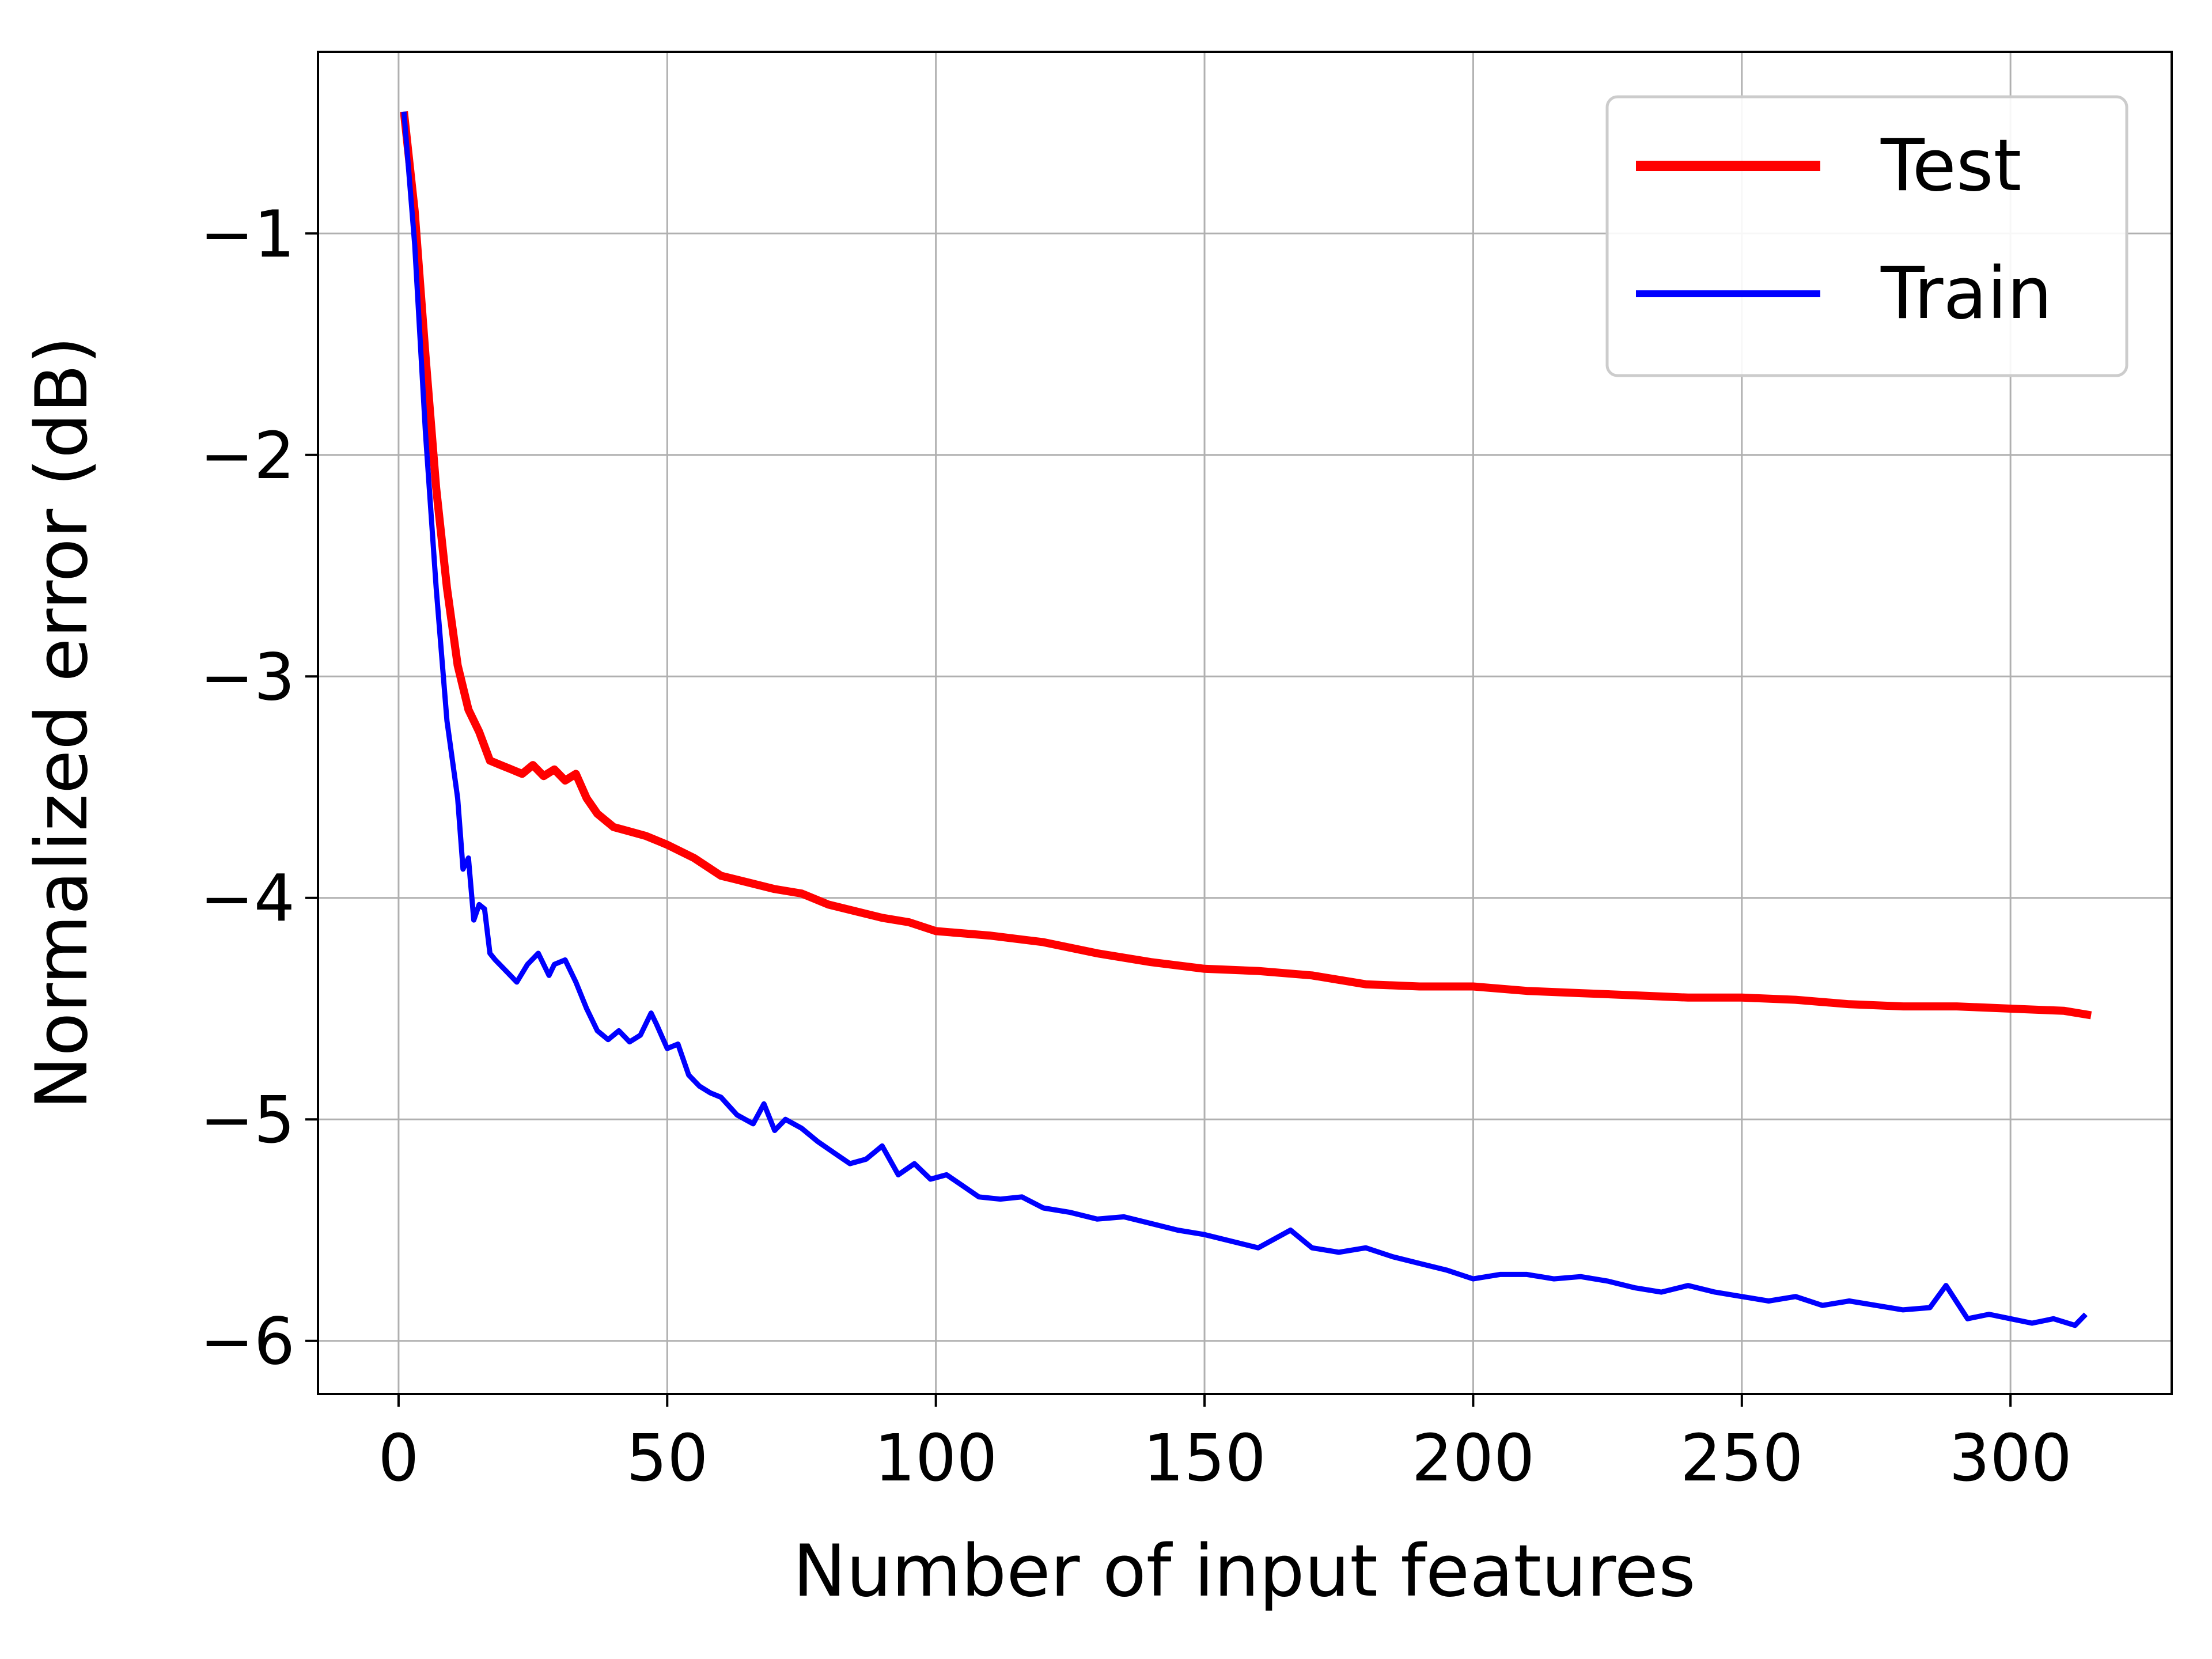  I want to click on legend-label-test: Test, so click(1950, 165).